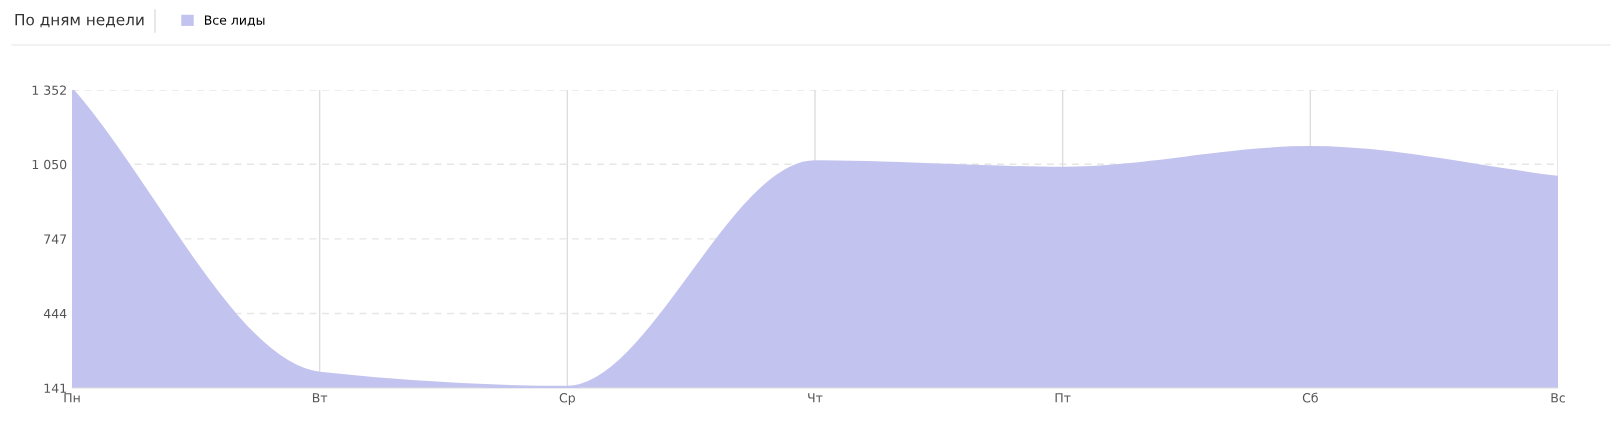  I want to click on y-tick-label: 747, so click(55, 239).